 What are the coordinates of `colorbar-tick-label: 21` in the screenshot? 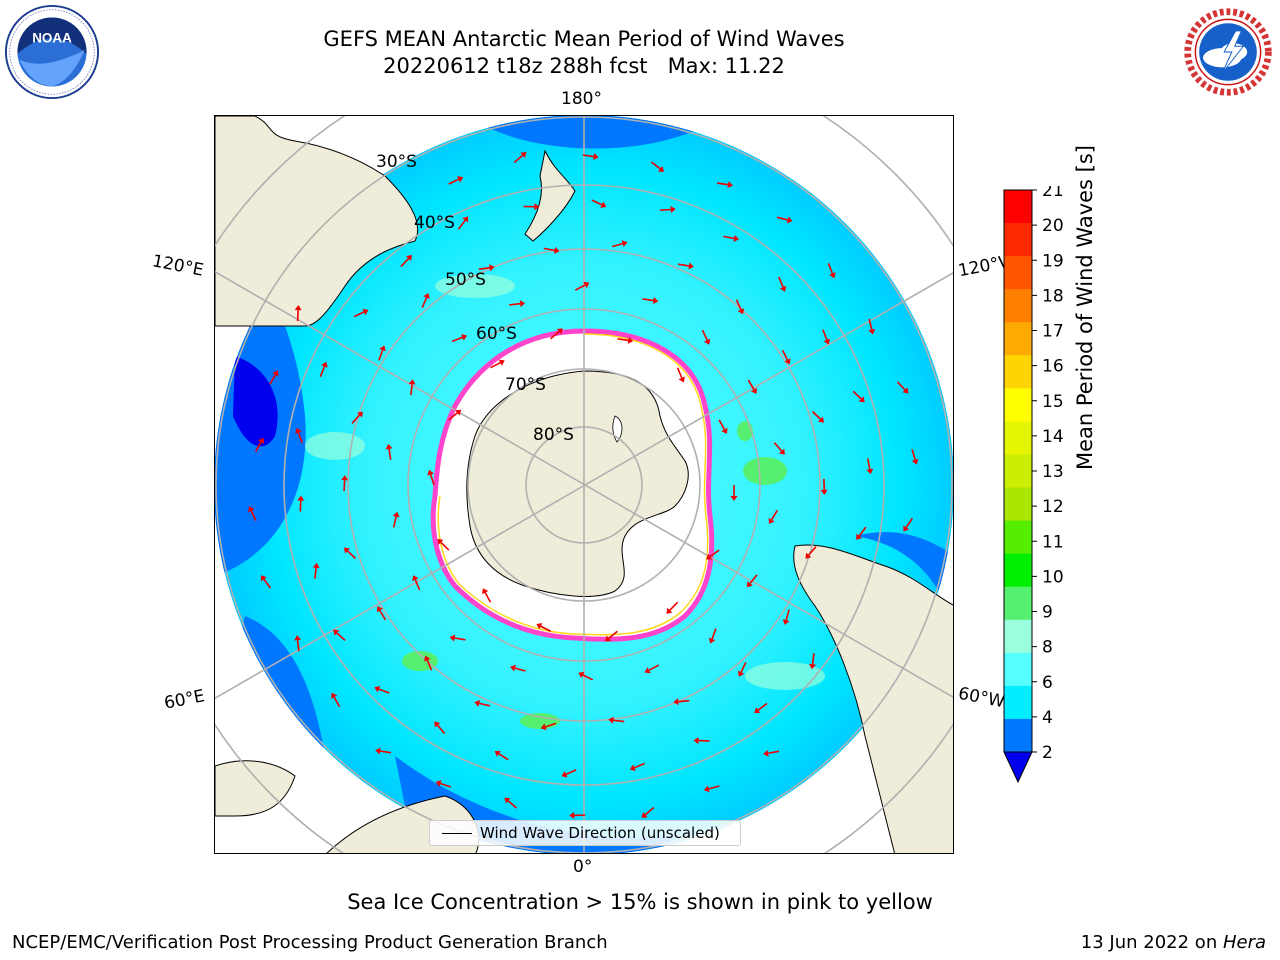 It's located at (1053, 193).